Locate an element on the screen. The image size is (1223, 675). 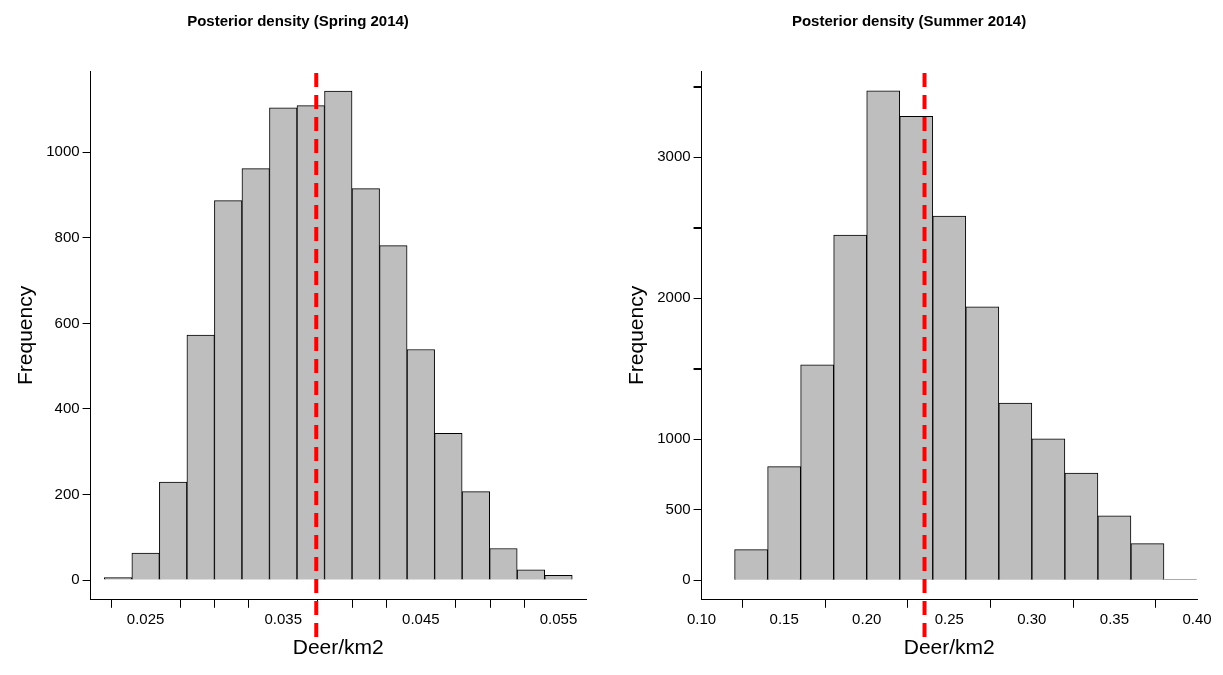
y-tick-label: 400 is located at coordinates (67, 408).